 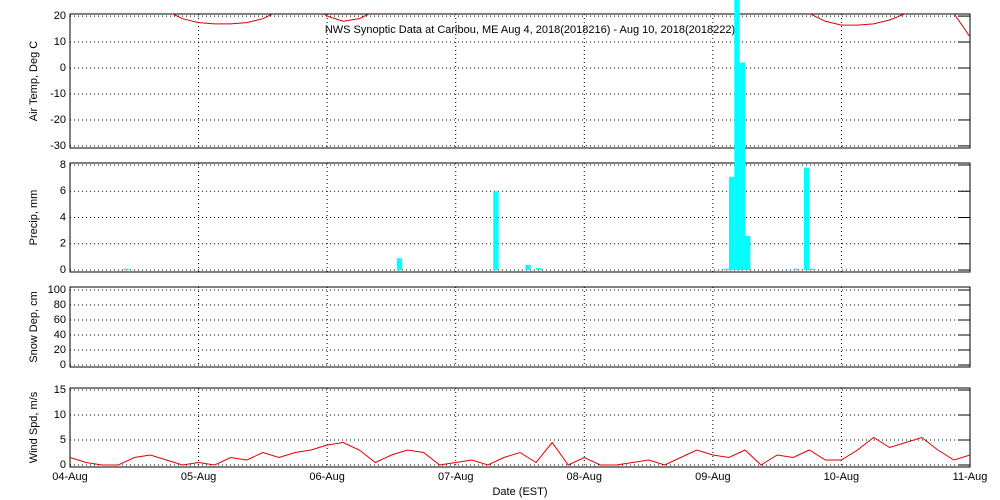 What do you see at coordinates (34, 427) in the screenshot?
I see `y-axis-label: Wind Spd, m/s` at bounding box center [34, 427].